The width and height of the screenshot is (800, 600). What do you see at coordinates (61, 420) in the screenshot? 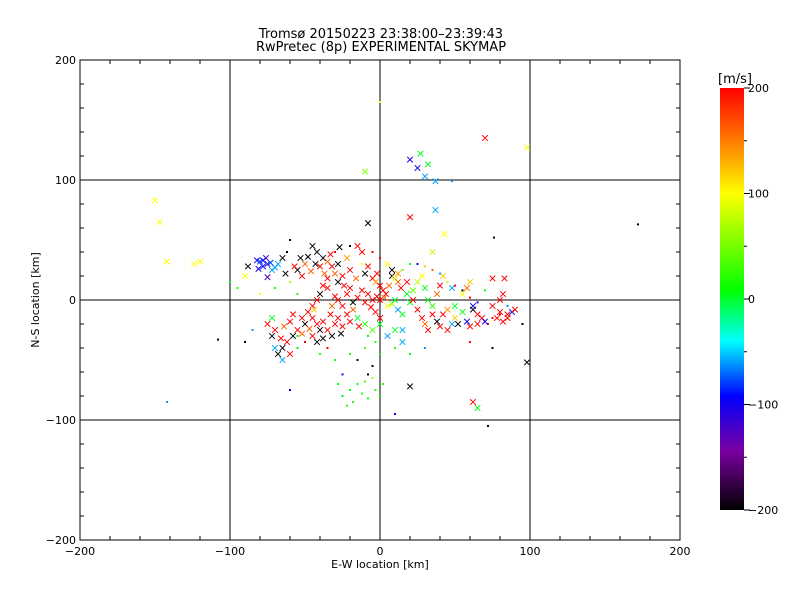
I see `y-tick-label: −100` at bounding box center [61, 420].